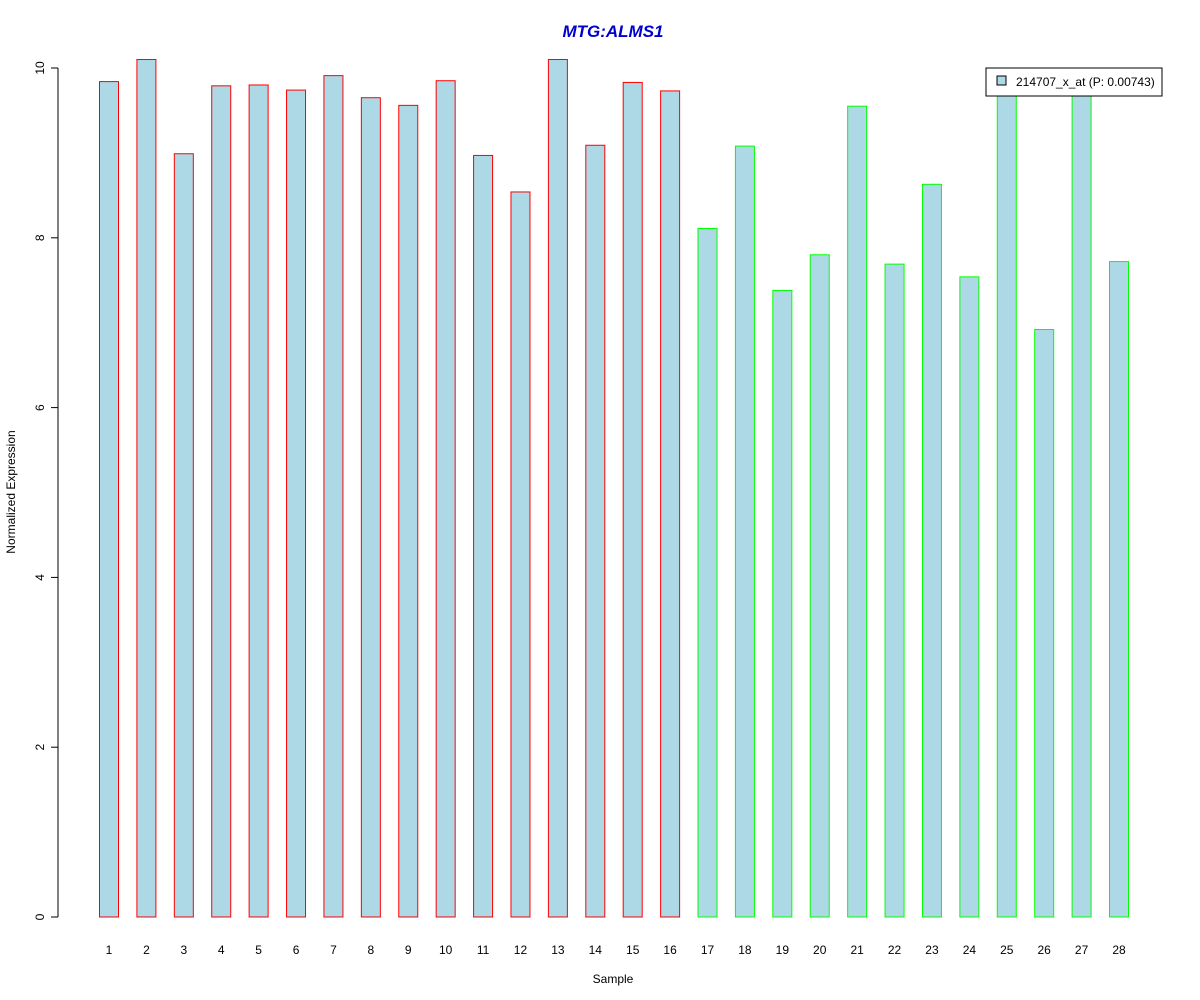  Describe the element at coordinates (1045, 950) in the screenshot. I see `x-tick-label: 26` at that location.